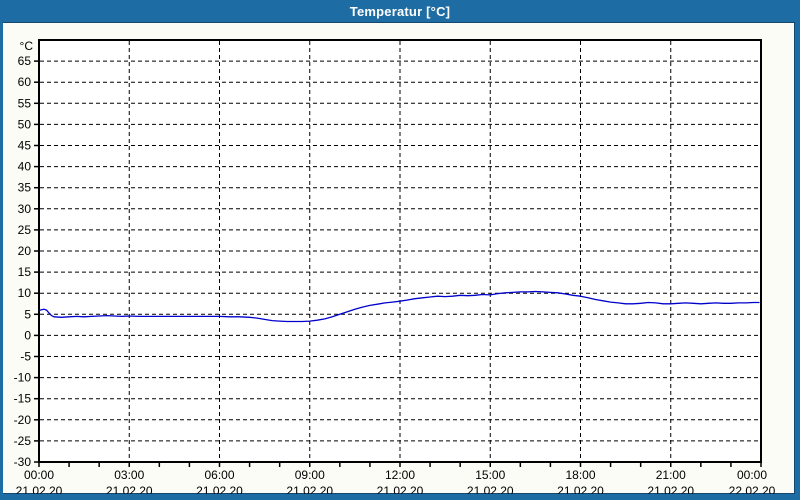 The height and width of the screenshot is (500, 800). Describe the element at coordinates (27, 314) in the screenshot. I see `y-tick-label: 5` at that location.